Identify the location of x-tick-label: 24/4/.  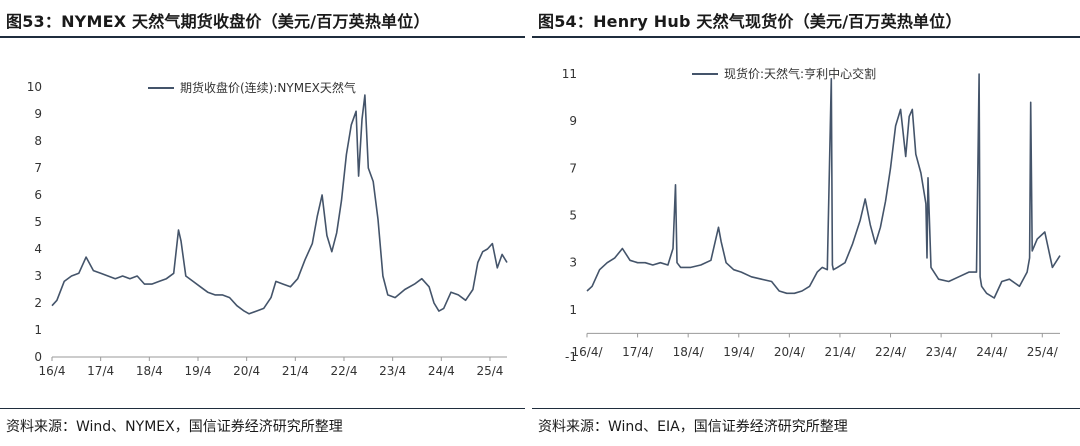
(992, 352).